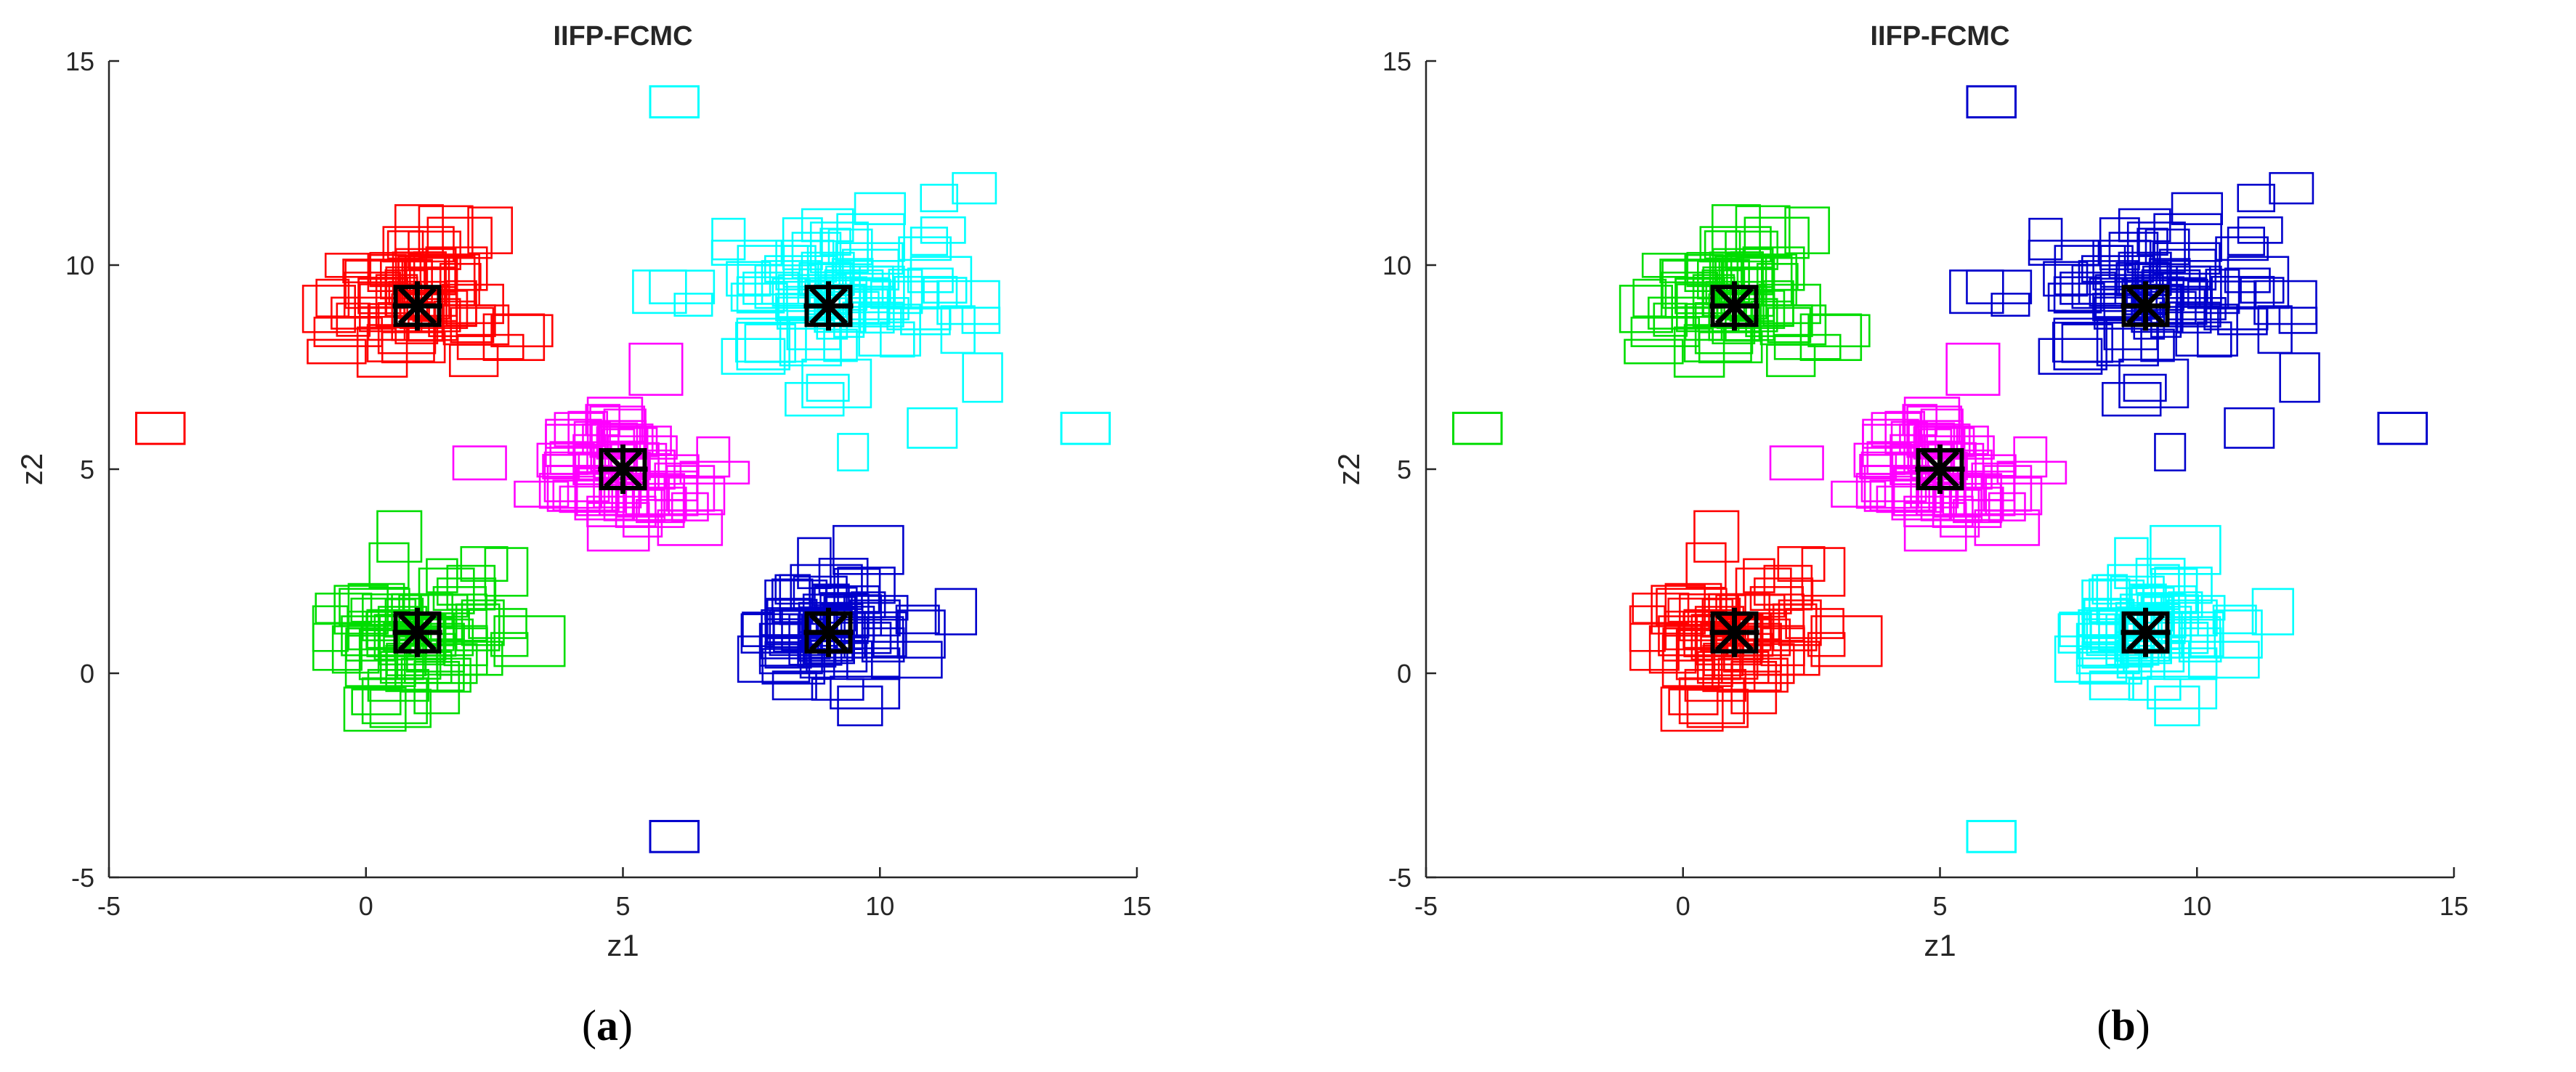  What do you see at coordinates (625, 1025) in the screenshot?
I see `caption-a-close: )` at bounding box center [625, 1025].